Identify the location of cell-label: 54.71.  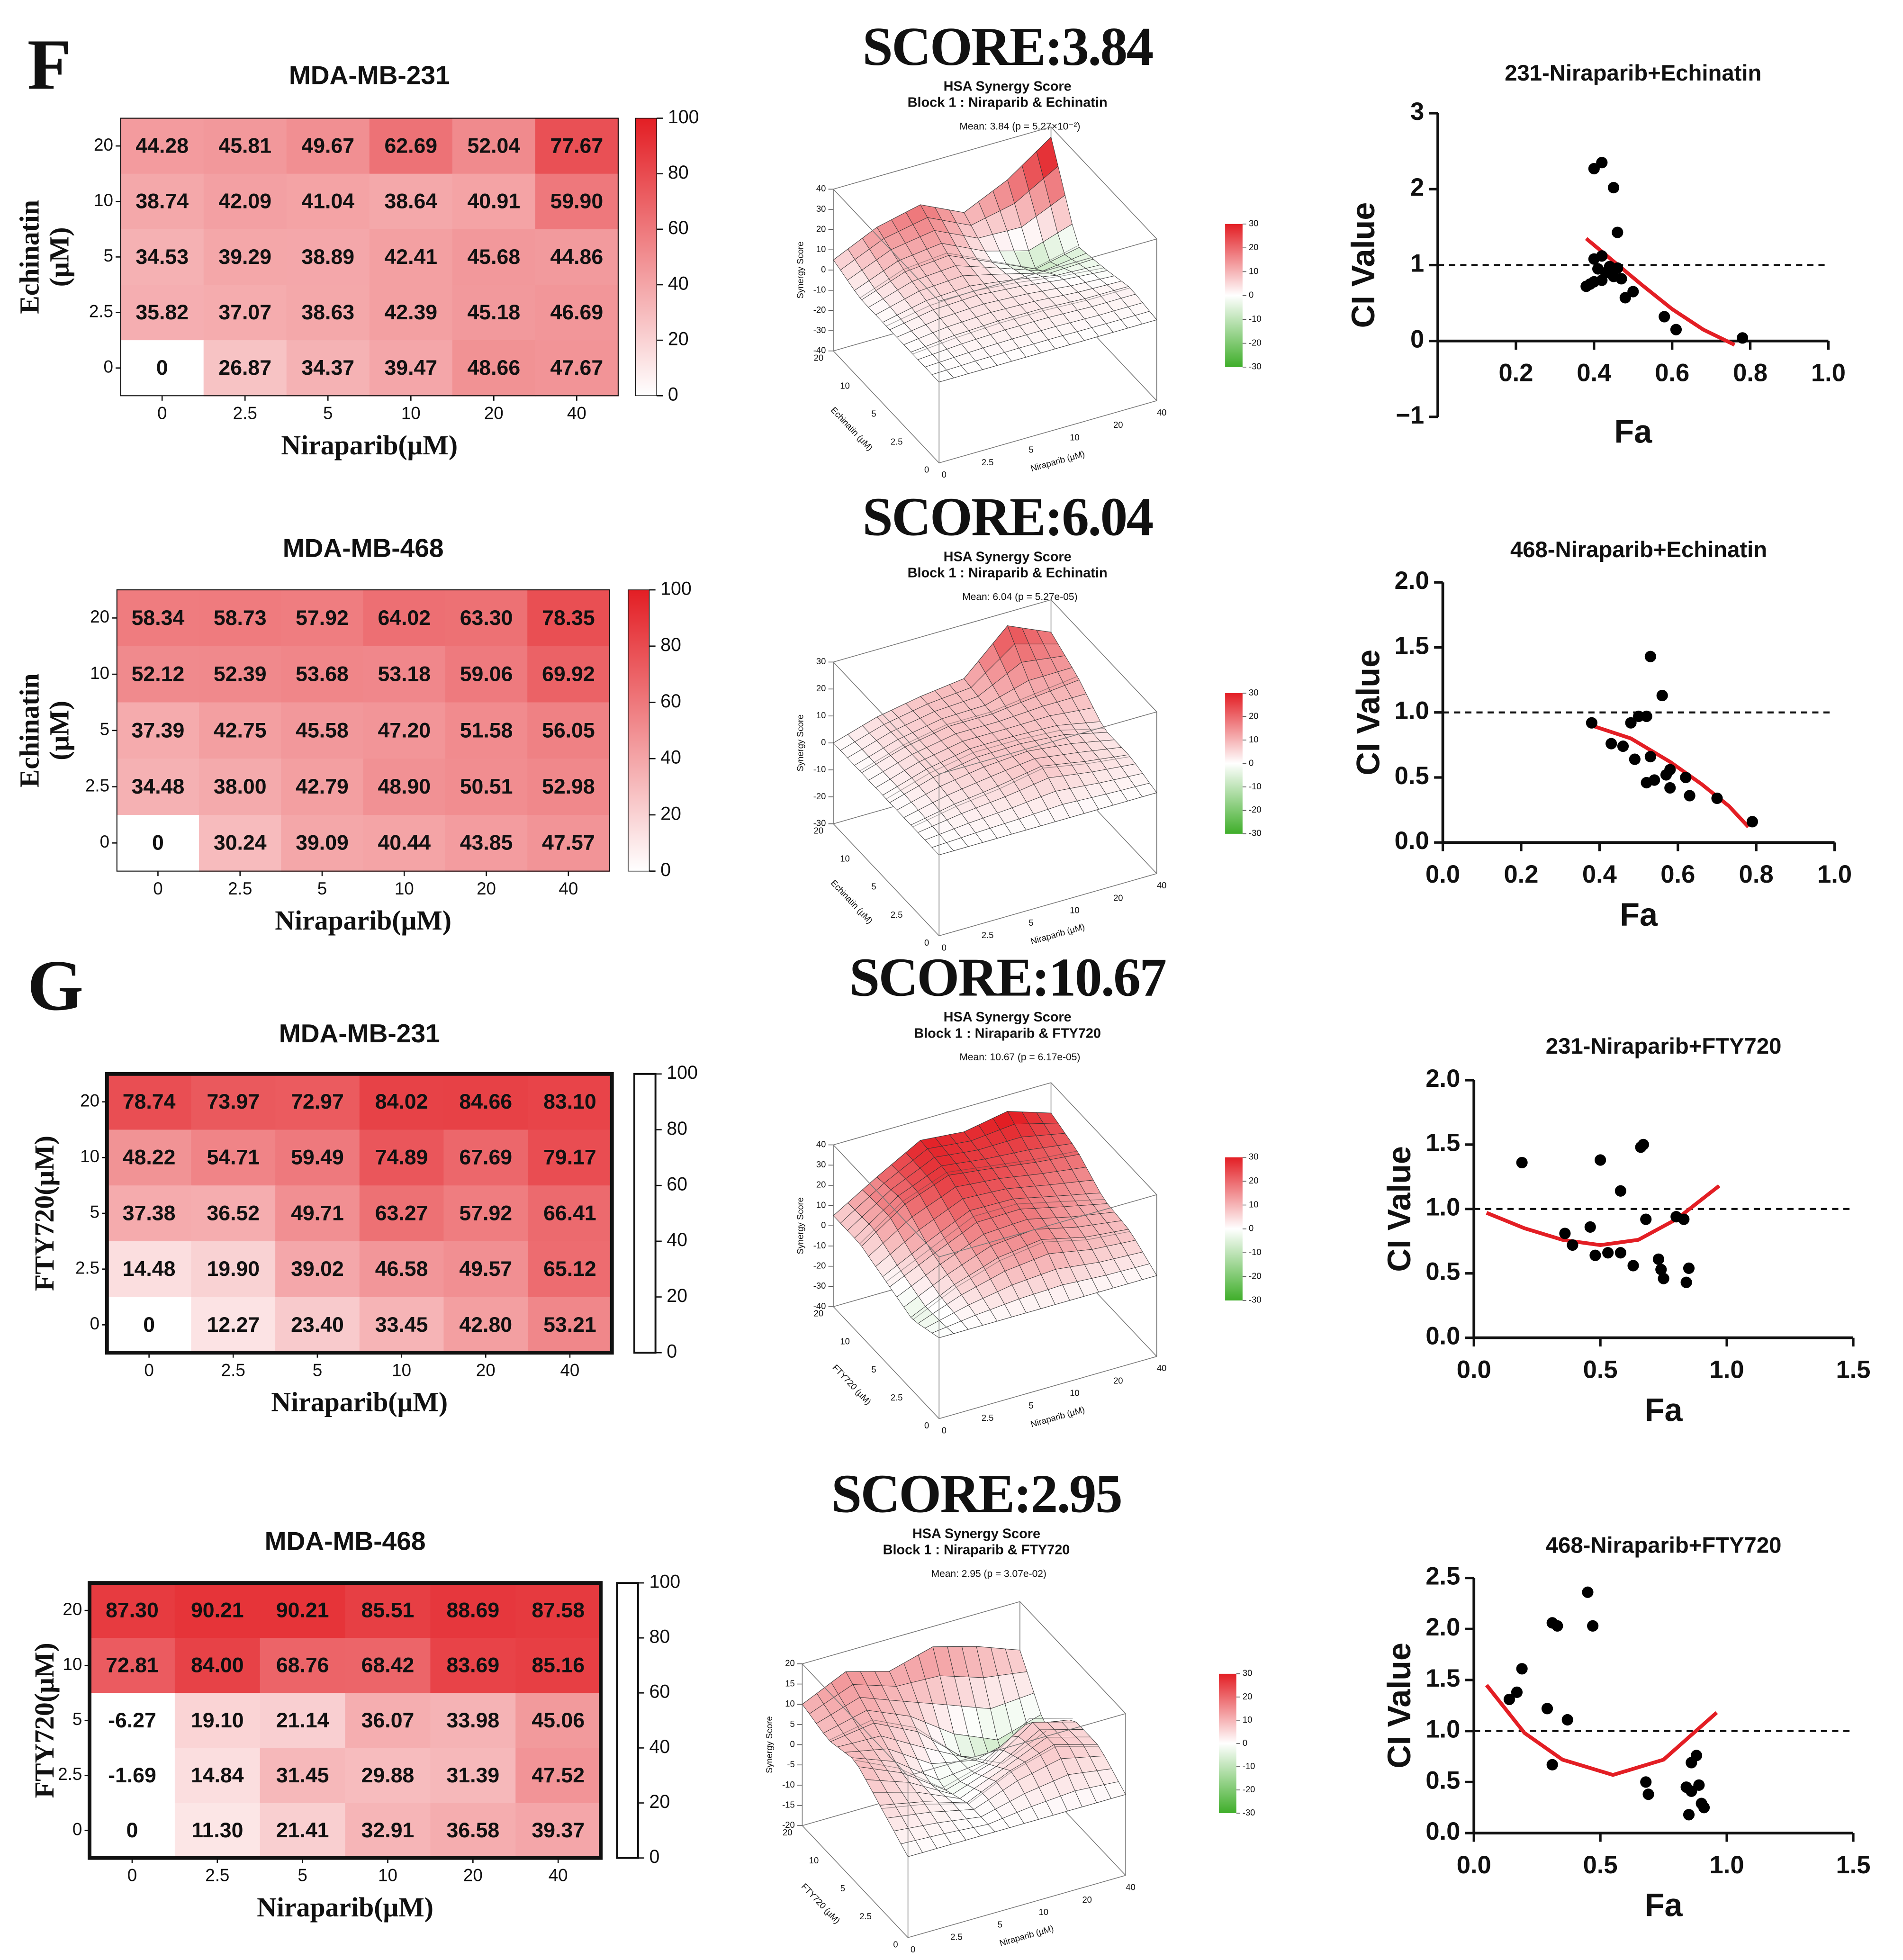
(233, 1157).